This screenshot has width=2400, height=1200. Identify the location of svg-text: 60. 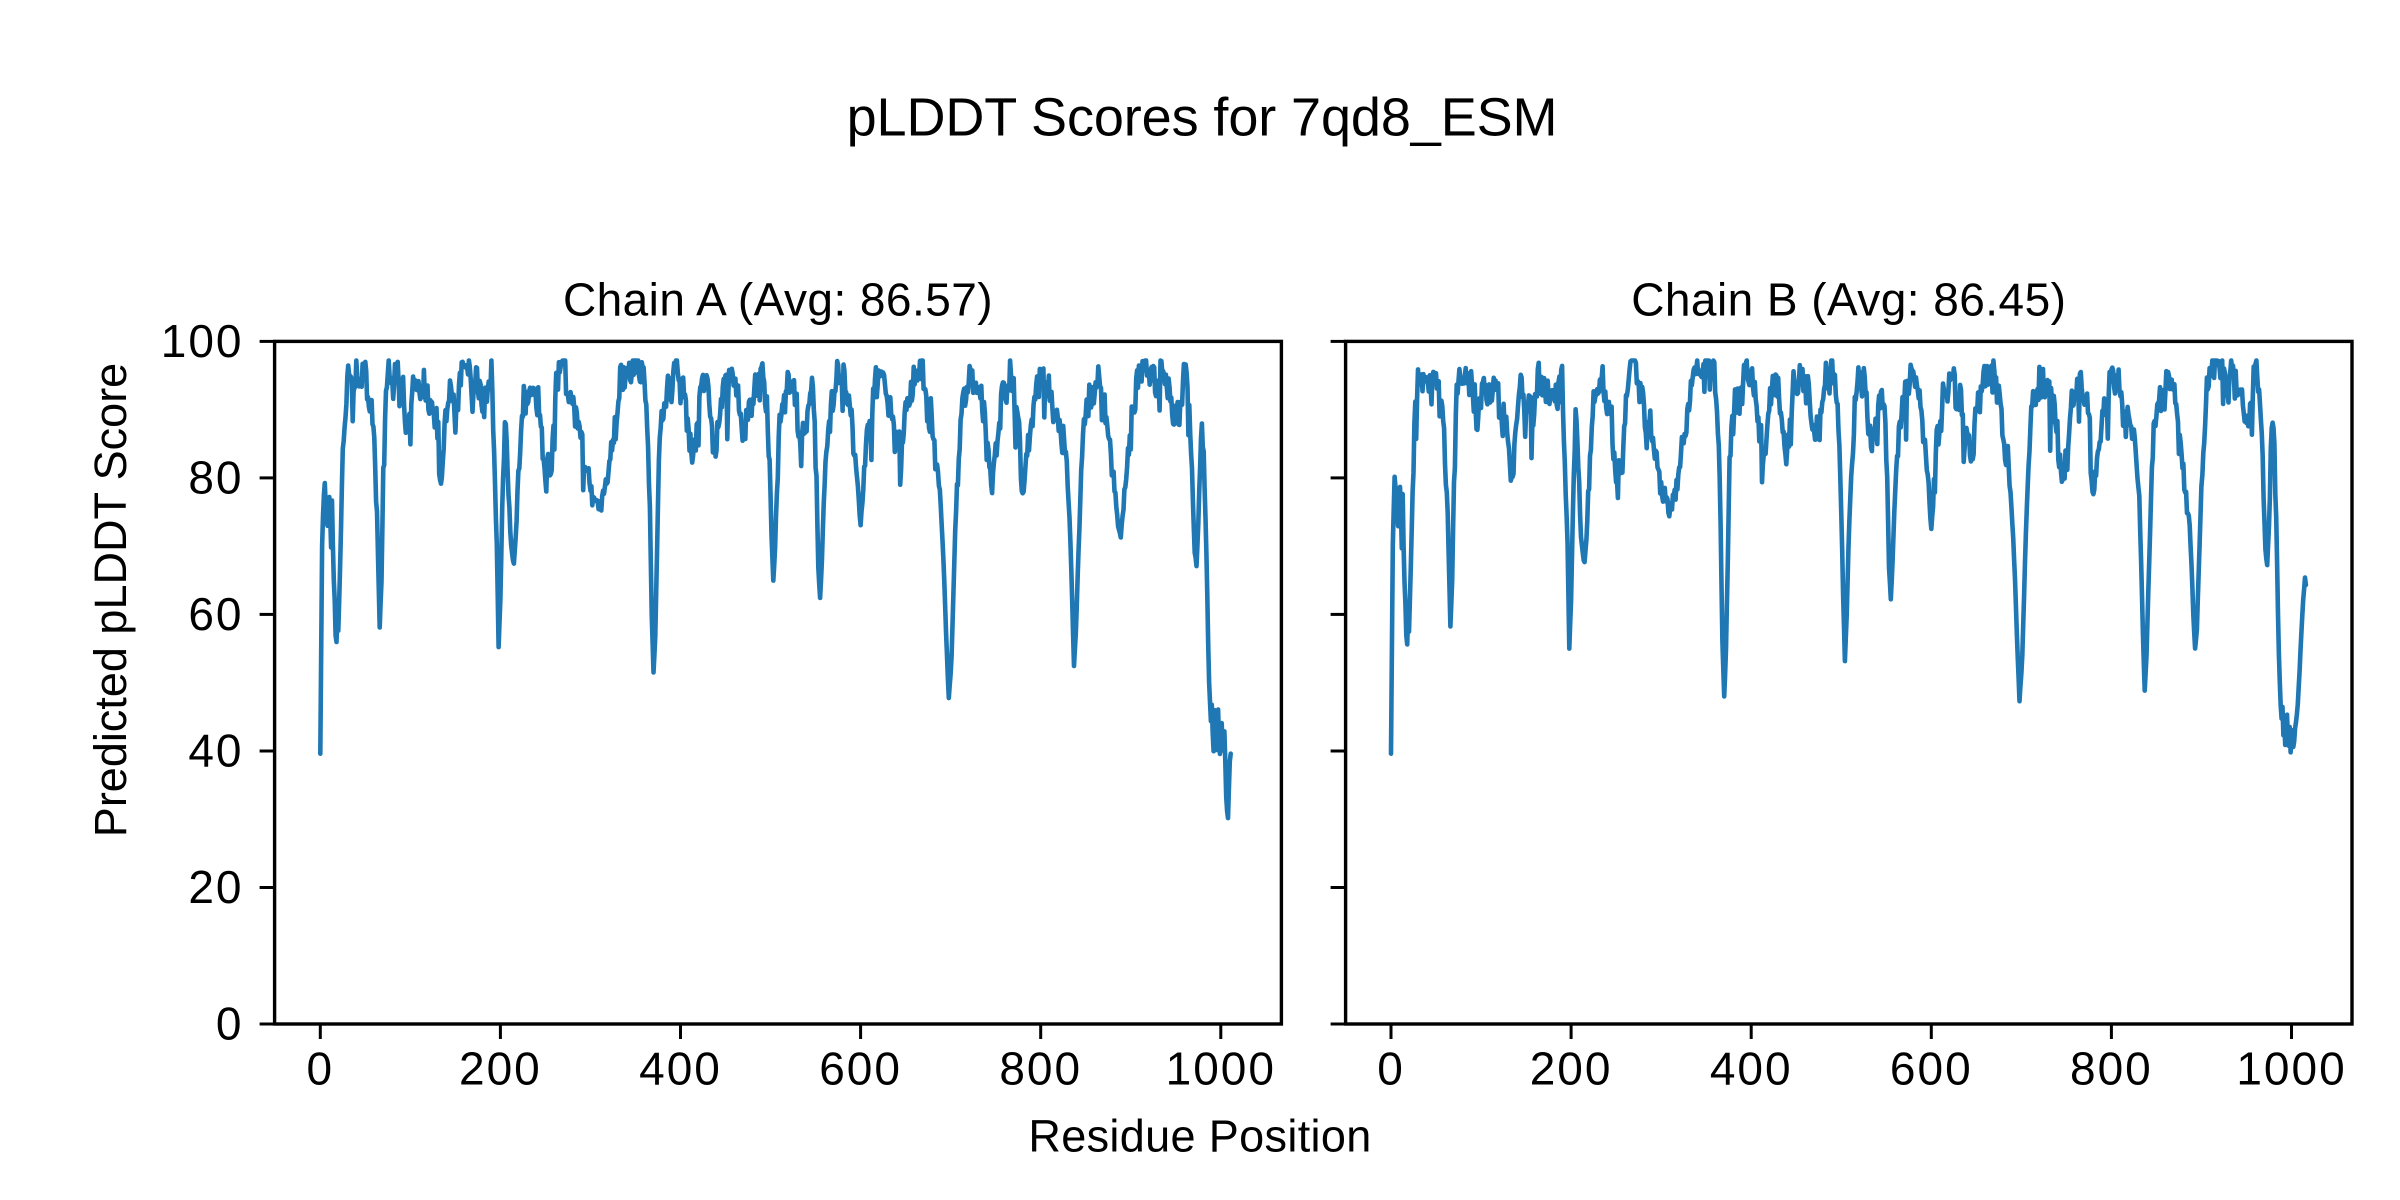
(215, 614).